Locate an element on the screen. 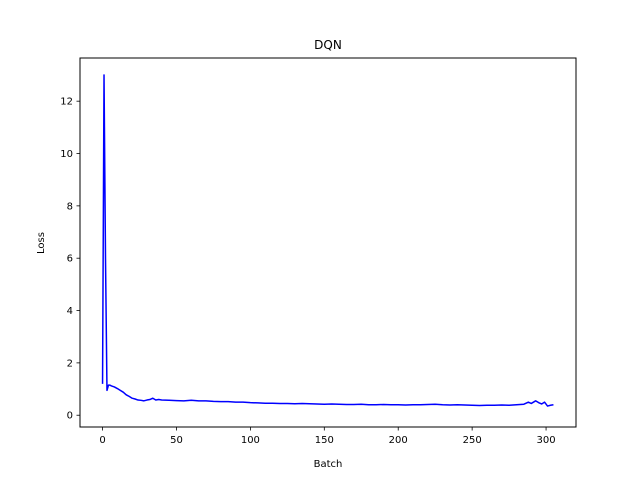 The height and width of the screenshot is (480, 640). x-tick-label: 50 is located at coordinates (176, 440).